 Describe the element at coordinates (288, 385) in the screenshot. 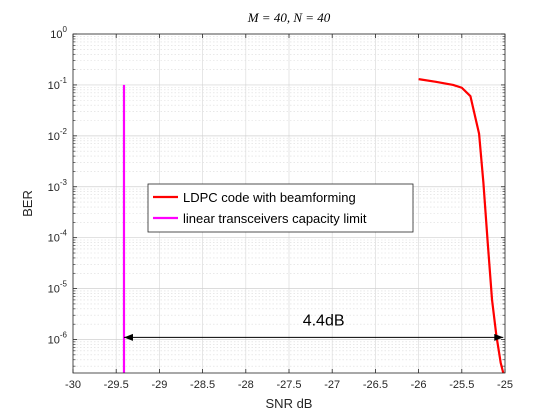

I see `x-tick-label: -27.5` at that location.